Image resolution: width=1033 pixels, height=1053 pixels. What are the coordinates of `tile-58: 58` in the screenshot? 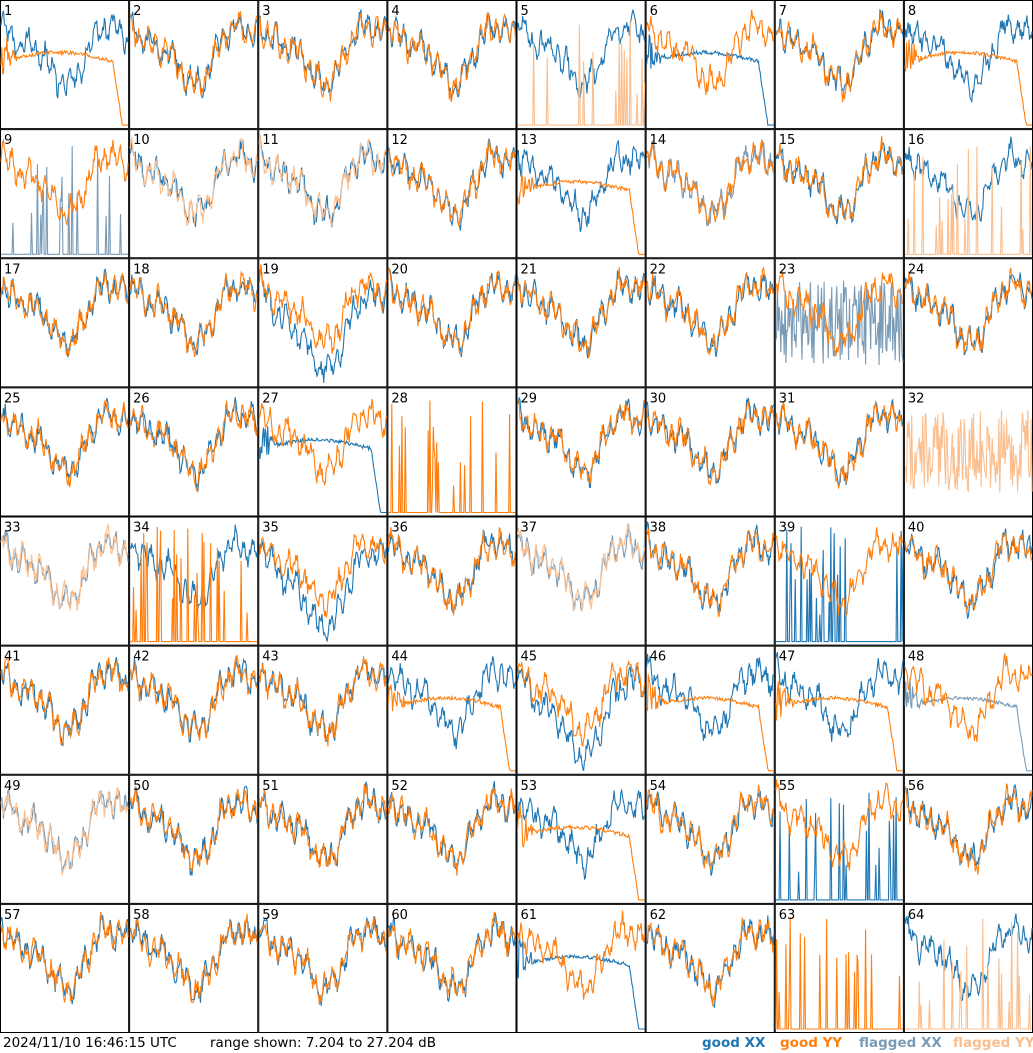 It's located at (194, 968).